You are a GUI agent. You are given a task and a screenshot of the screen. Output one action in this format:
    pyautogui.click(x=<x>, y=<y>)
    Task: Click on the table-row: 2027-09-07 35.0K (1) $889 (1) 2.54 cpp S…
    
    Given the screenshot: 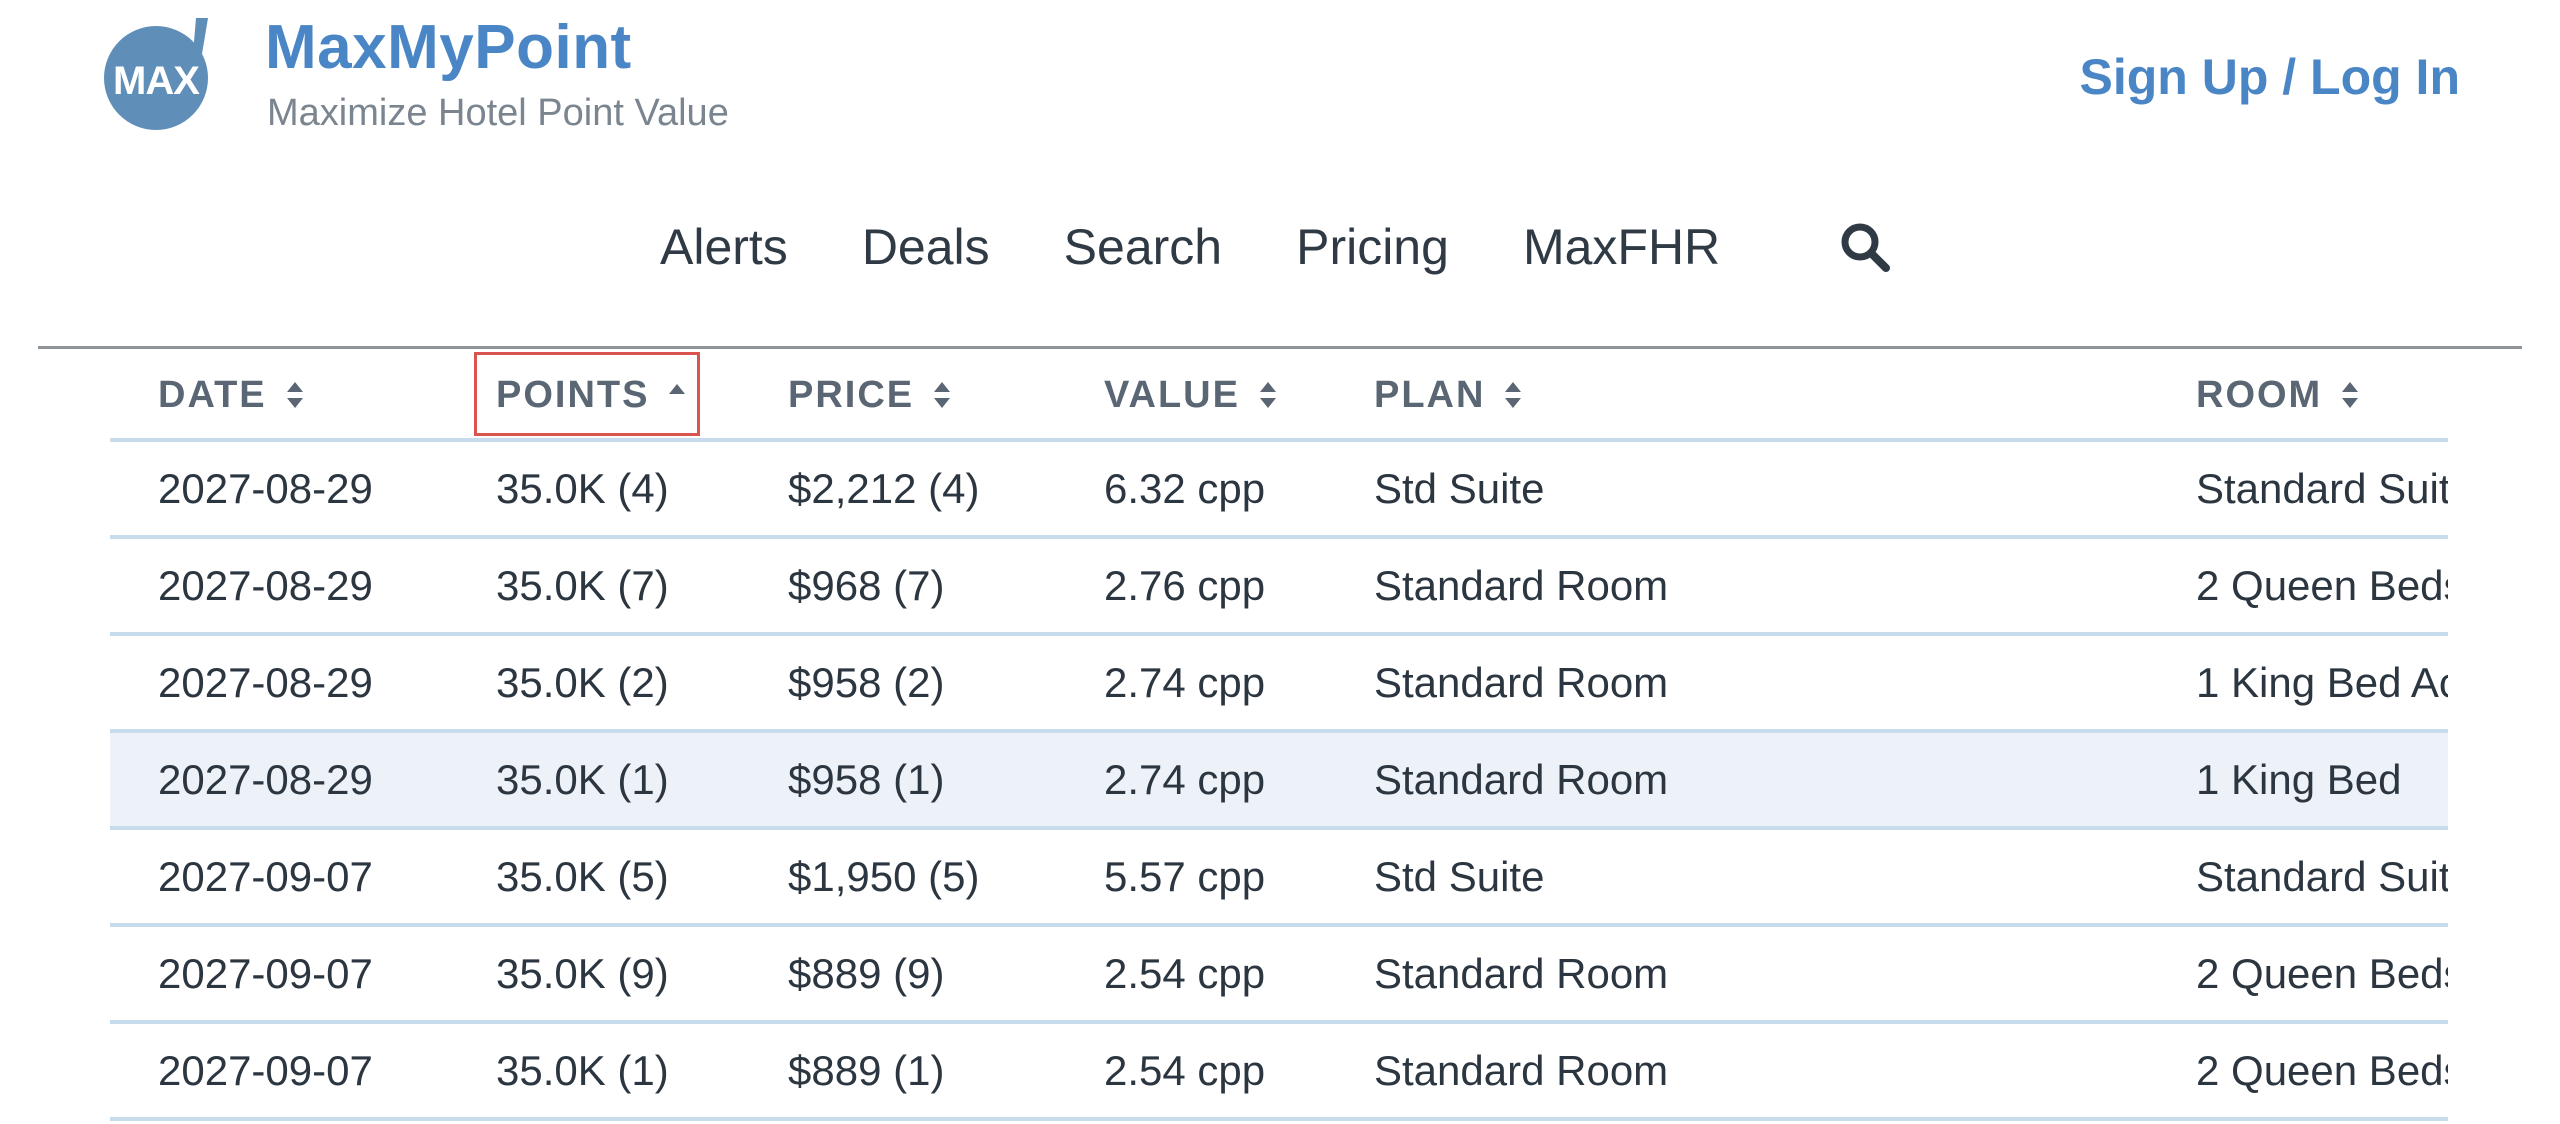 What is the action you would take?
    pyautogui.click(x=1279, y=1071)
    